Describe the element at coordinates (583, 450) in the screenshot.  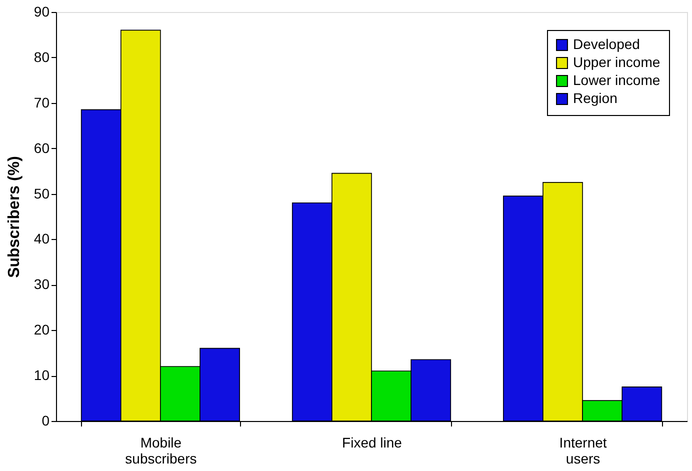
I see `x-tick-label: Internet users` at that location.